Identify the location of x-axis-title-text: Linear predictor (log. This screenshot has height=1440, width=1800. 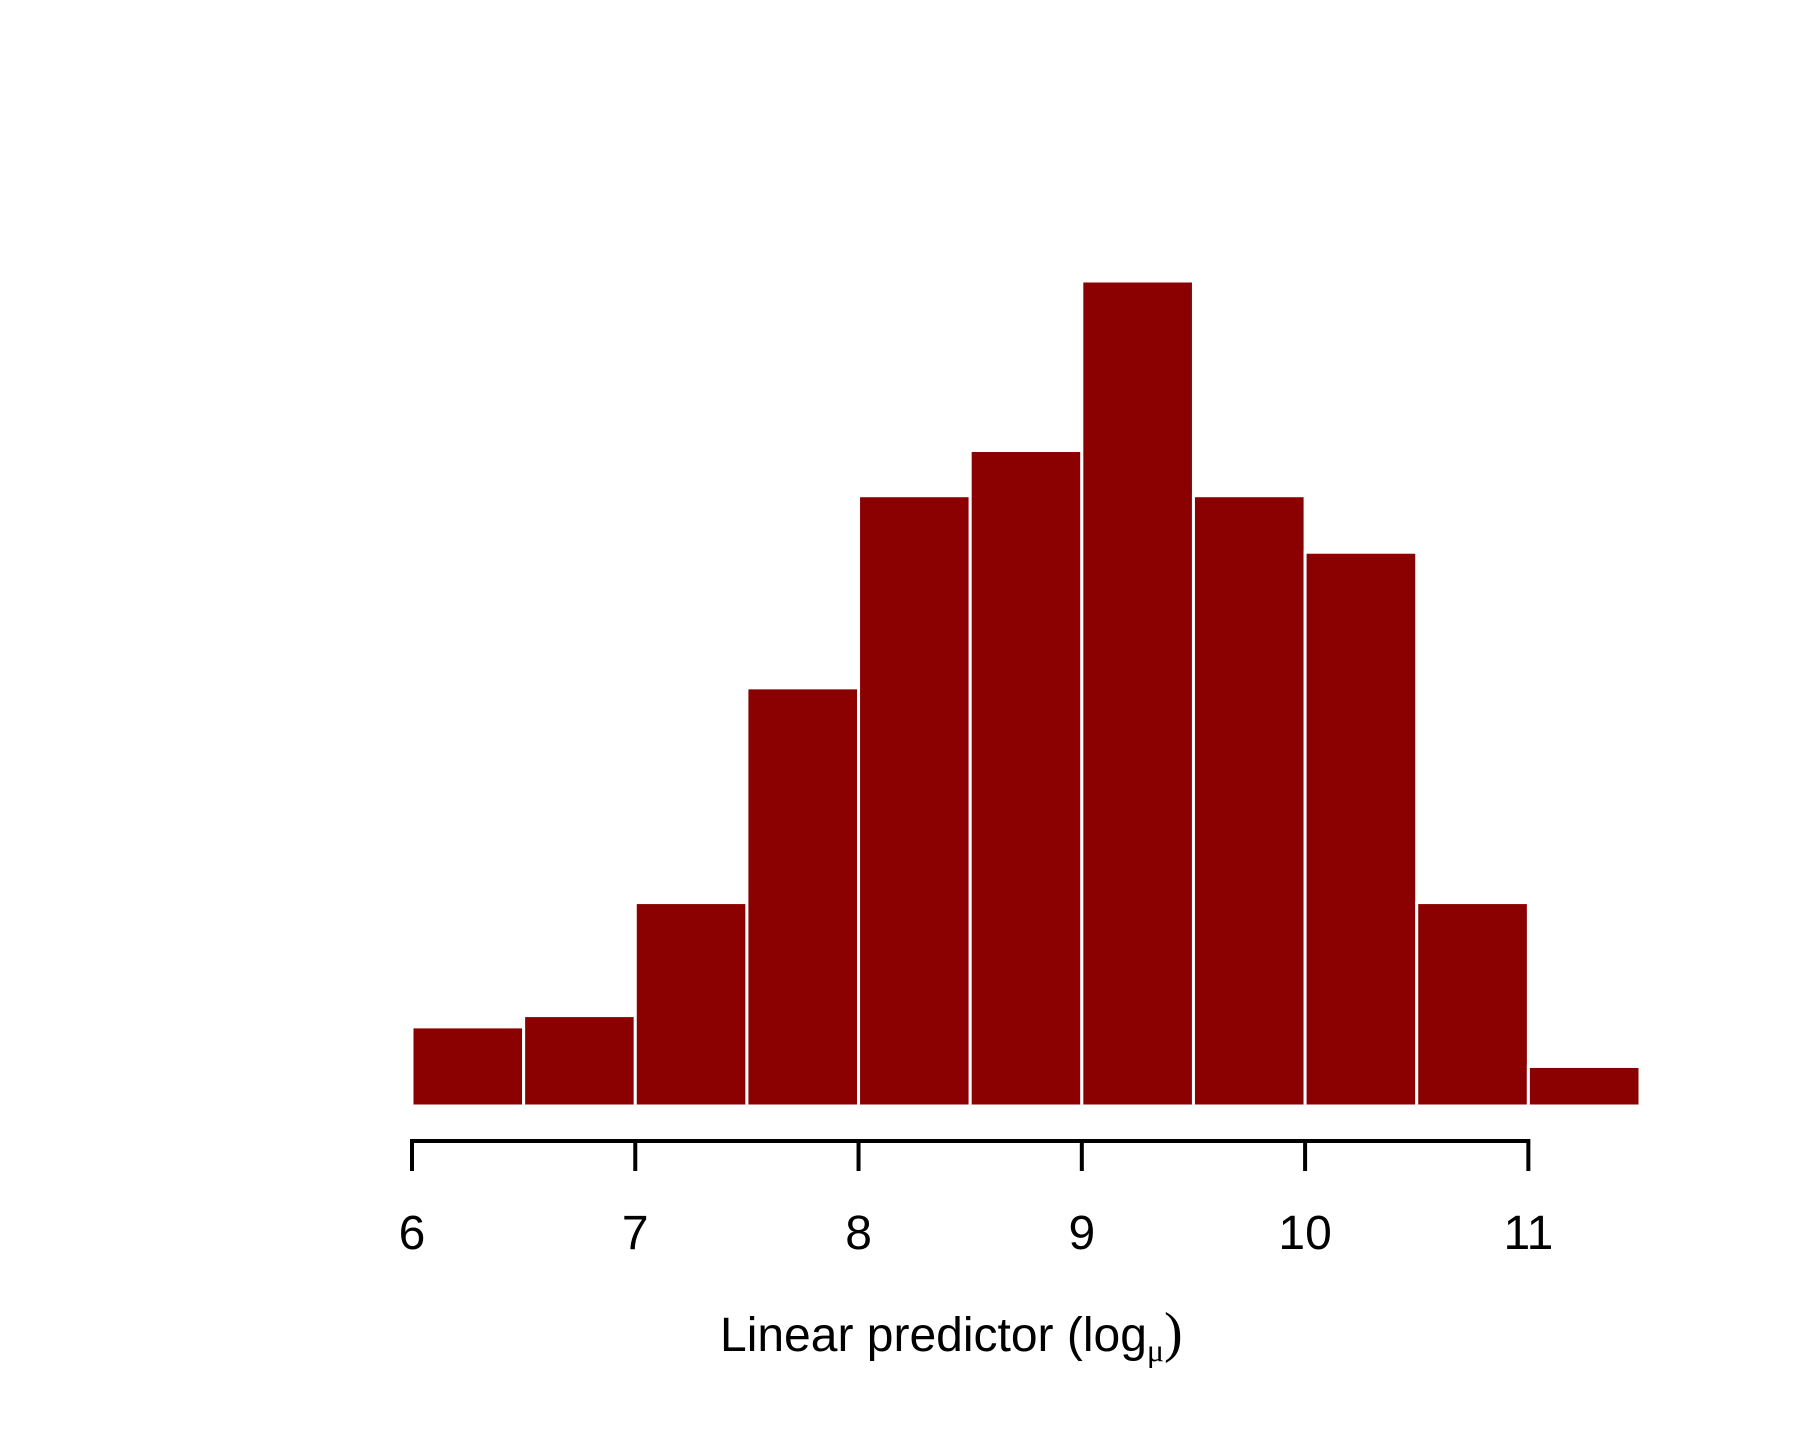
(933, 1335).